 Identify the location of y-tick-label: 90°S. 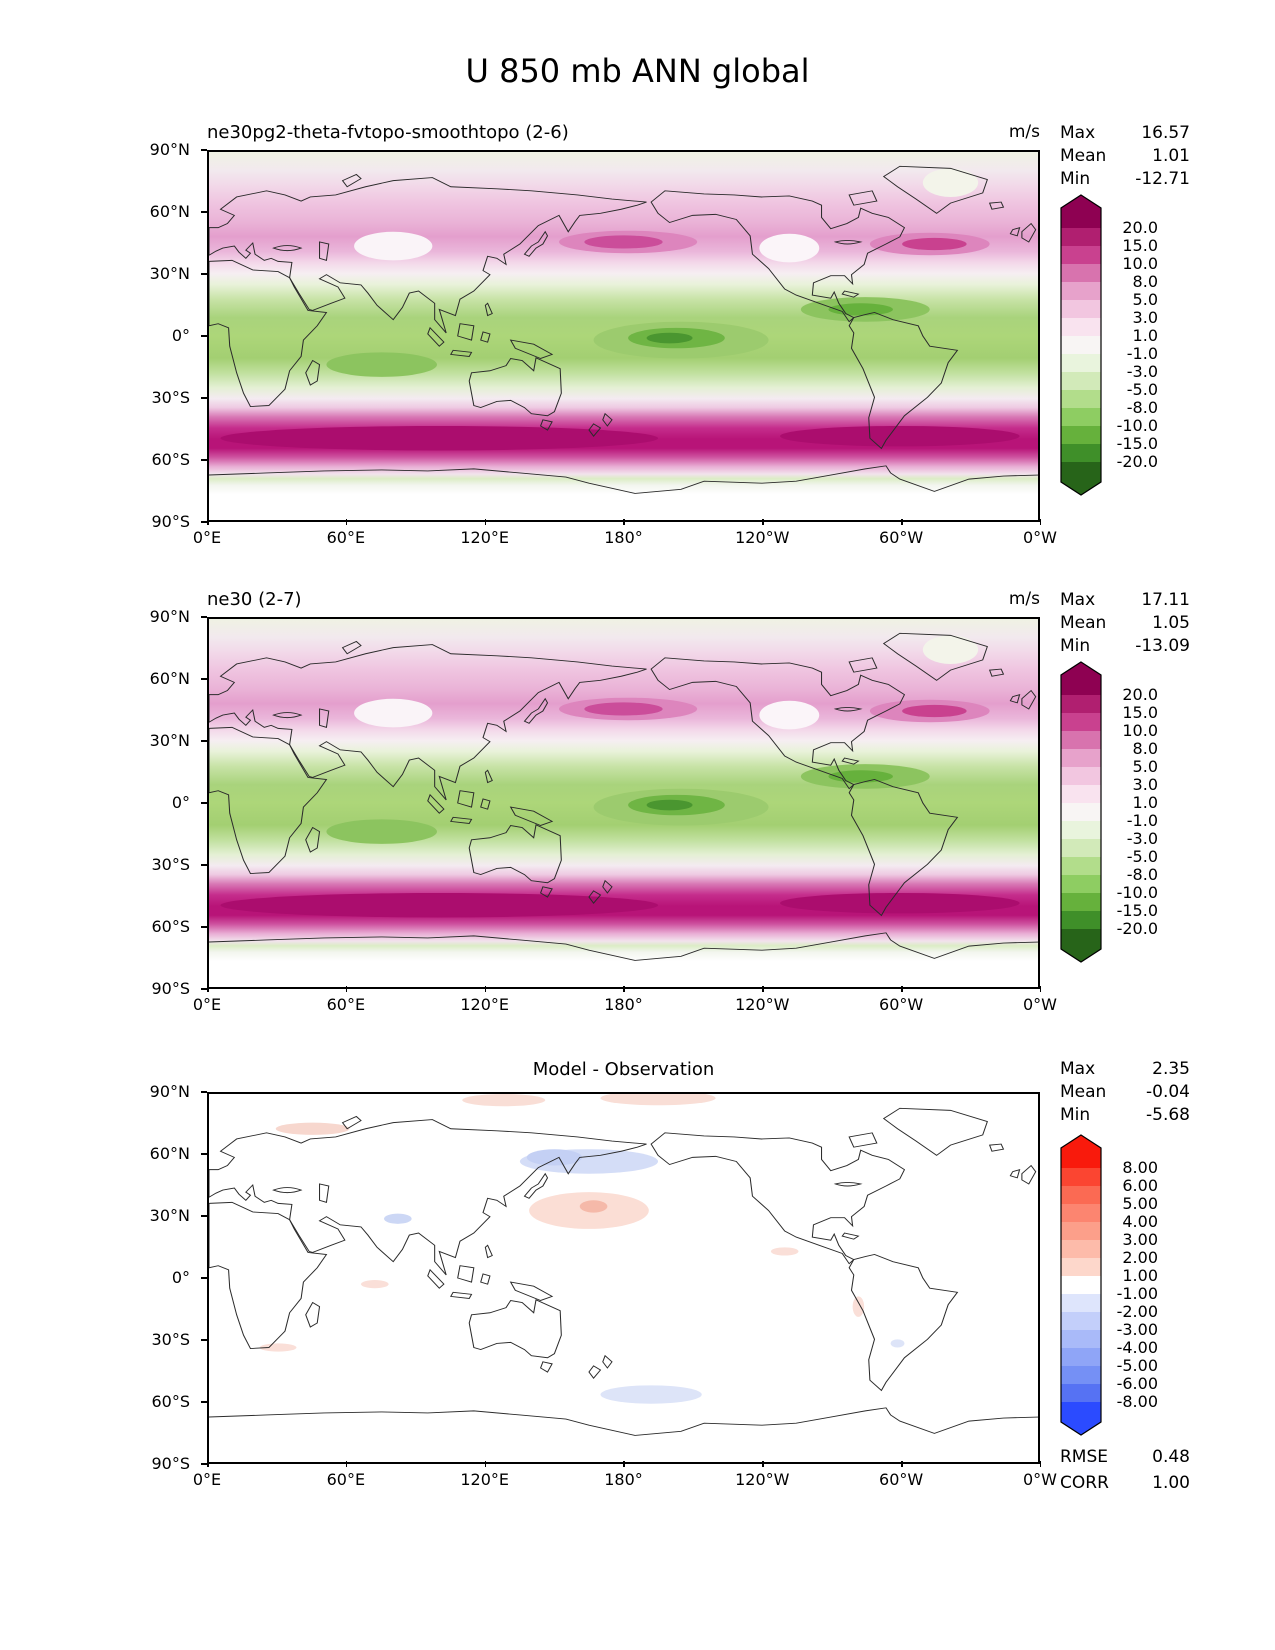
(158, 1464).